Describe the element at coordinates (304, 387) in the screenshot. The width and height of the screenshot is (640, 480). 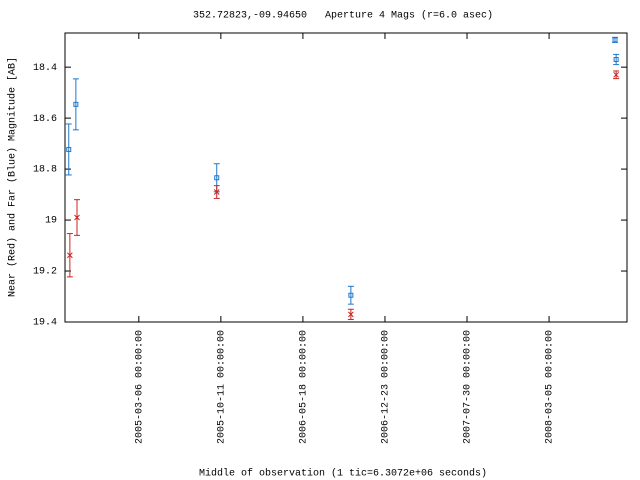
I see `x-tick-label: 2006-05-18 00:00:00` at that location.